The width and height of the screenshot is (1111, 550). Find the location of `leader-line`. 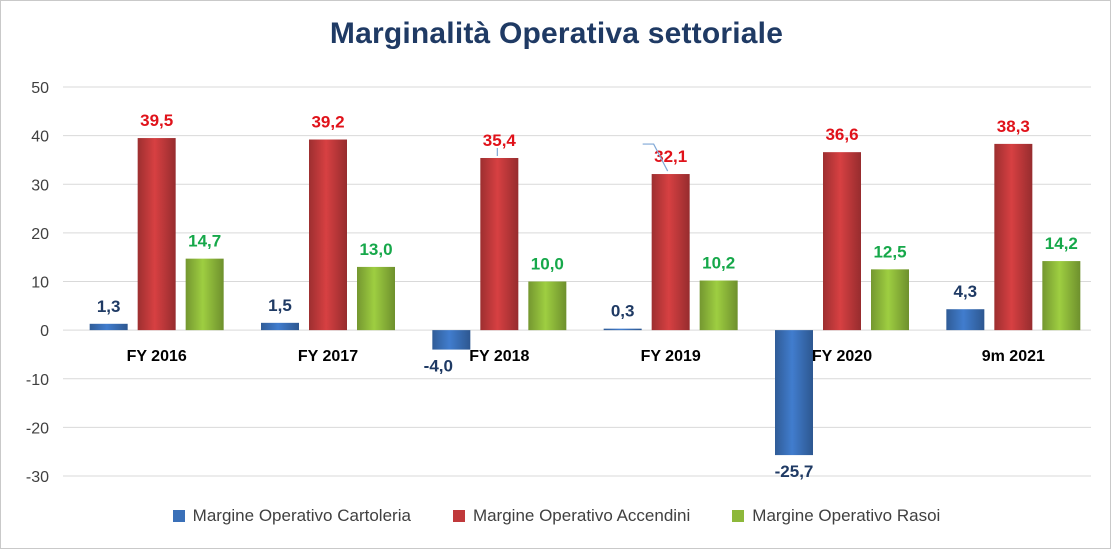

leader-line is located at coordinates (655, 157).